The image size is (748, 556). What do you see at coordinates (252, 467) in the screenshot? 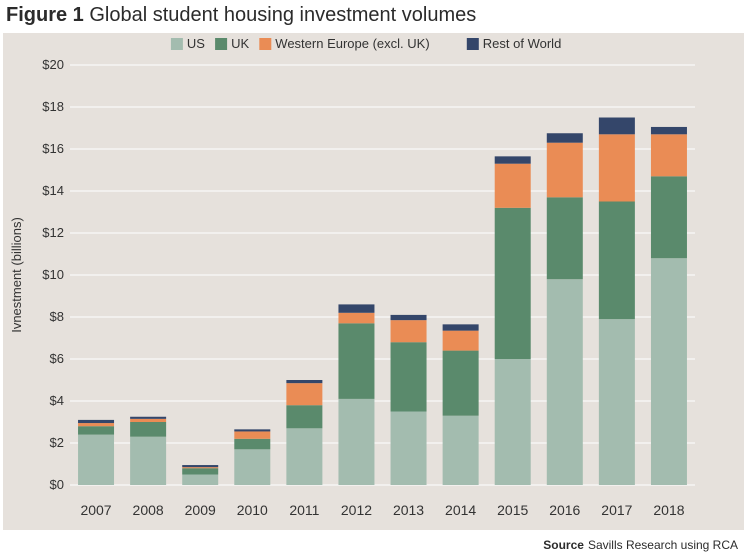
I see `bar-us-2010` at bounding box center [252, 467].